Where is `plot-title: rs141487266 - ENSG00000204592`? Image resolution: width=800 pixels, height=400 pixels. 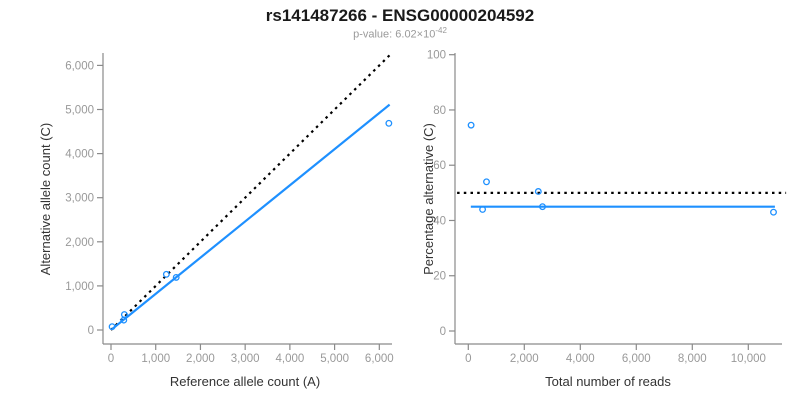
plot-title: rs141487266 - ENSG00000204592 is located at coordinates (400, 15).